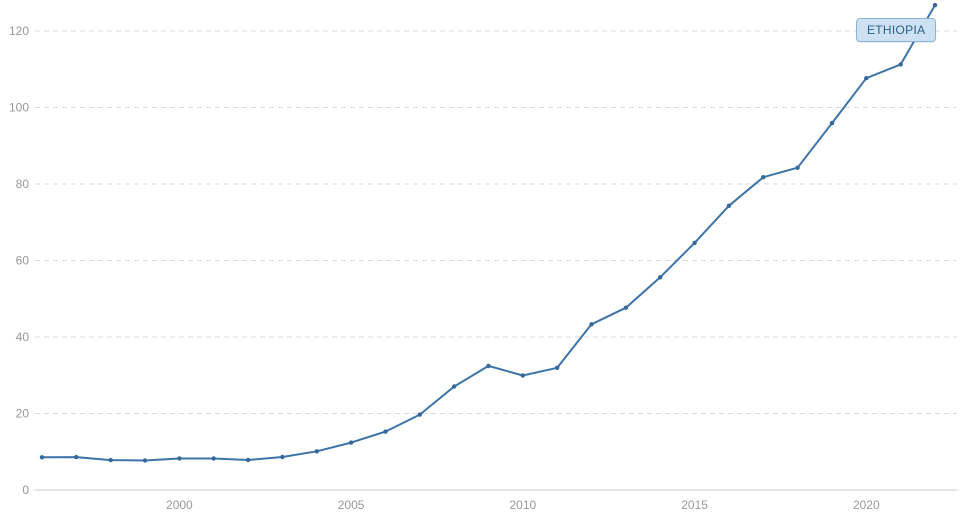 The image size is (970, 519). I want to click on y-tick-label: 0, so click(25, 490).